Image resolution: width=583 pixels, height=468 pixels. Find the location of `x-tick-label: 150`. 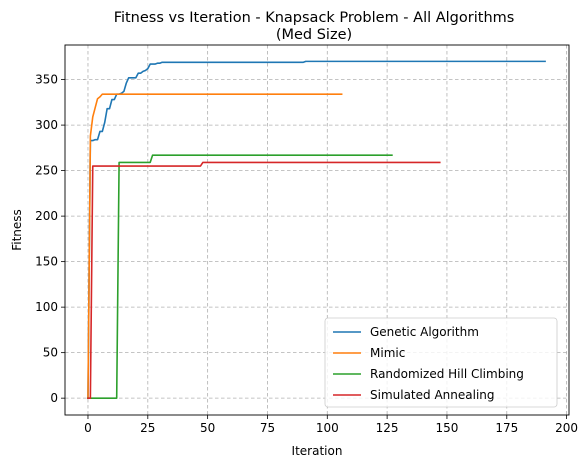

x-tick-label: 150 is located at coordinates (446, 428).